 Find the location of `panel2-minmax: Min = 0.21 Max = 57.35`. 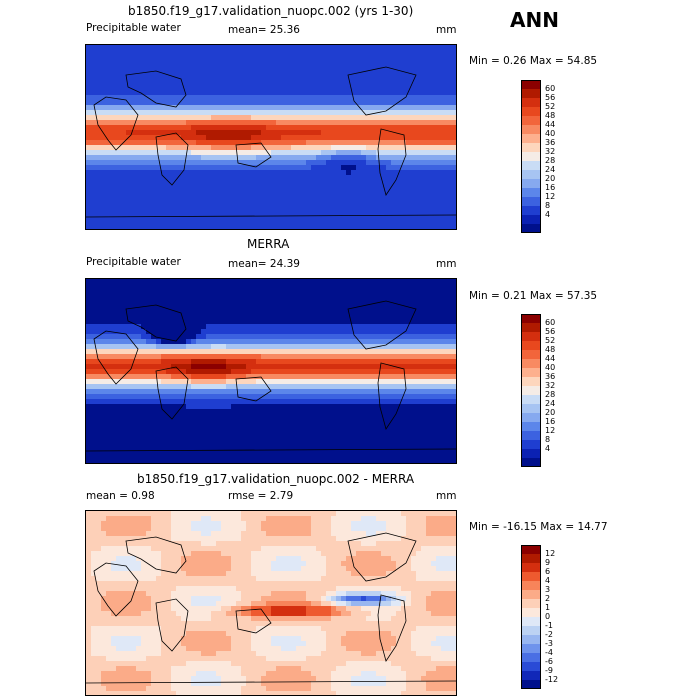

panel2-minmax: Min = 0.21 Max = 57.35 is located at coordinates (533, 296).